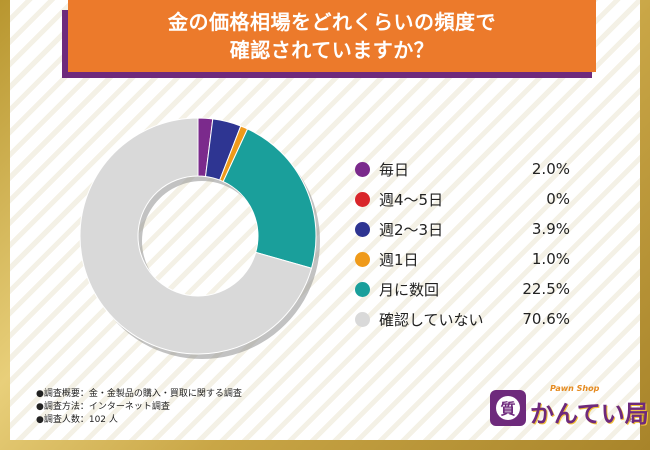 This screenshot has height=450, width=650. I want to click on legend-item: 週1日 1.0%, so click(462, 259).